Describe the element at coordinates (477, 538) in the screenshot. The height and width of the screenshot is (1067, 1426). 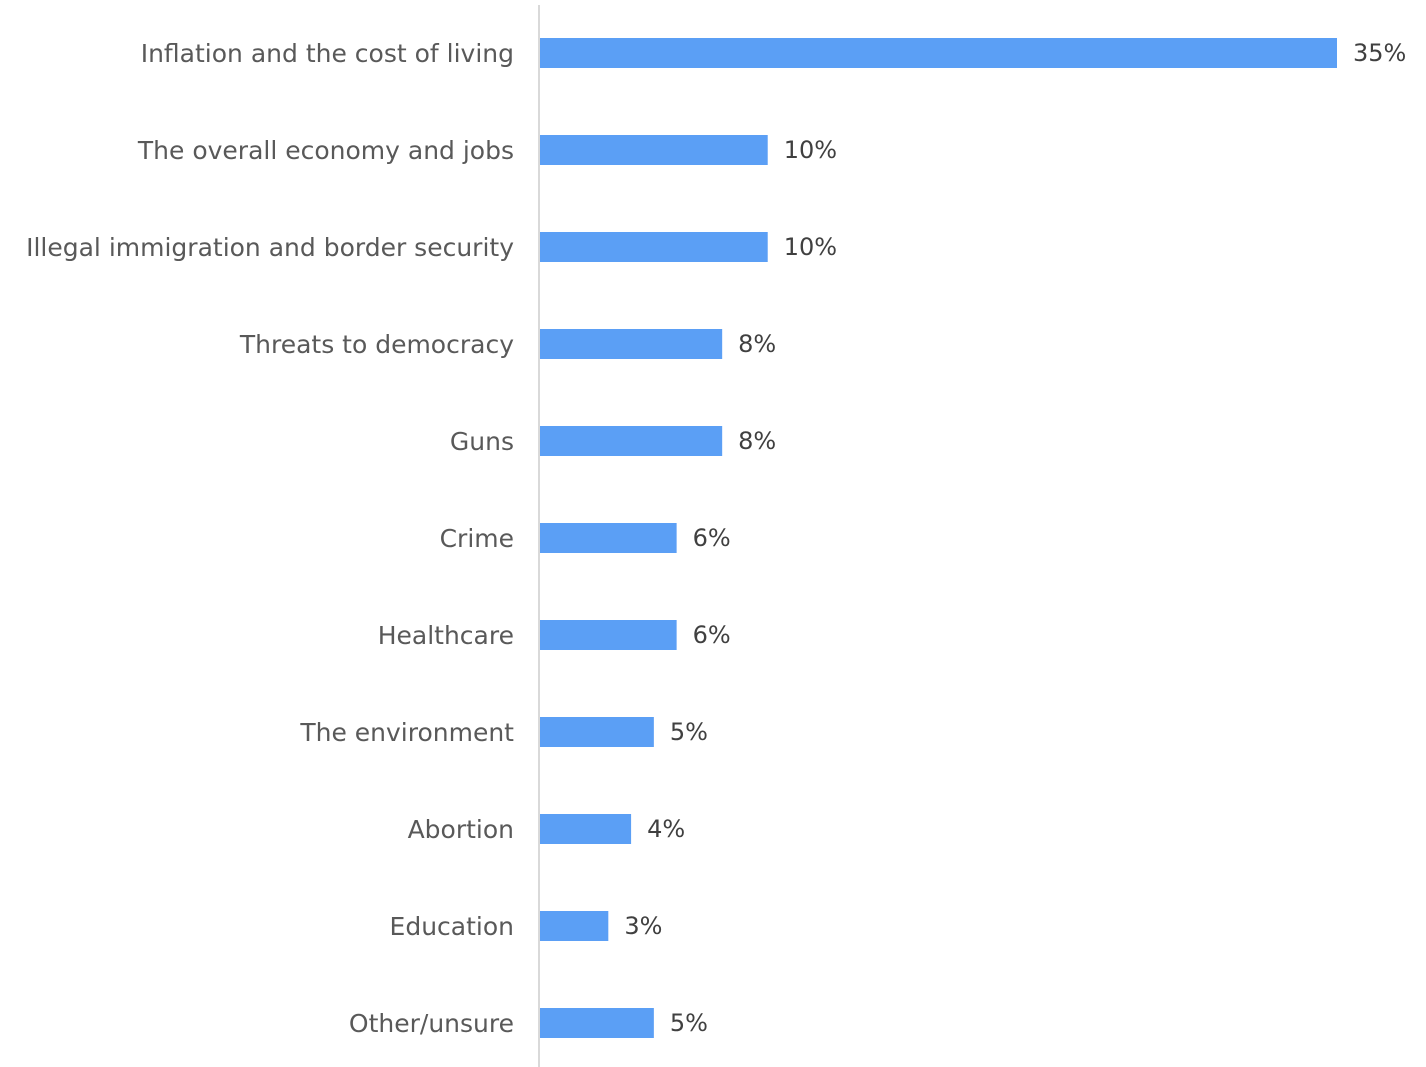
I see `category-label: Crime` at that location.